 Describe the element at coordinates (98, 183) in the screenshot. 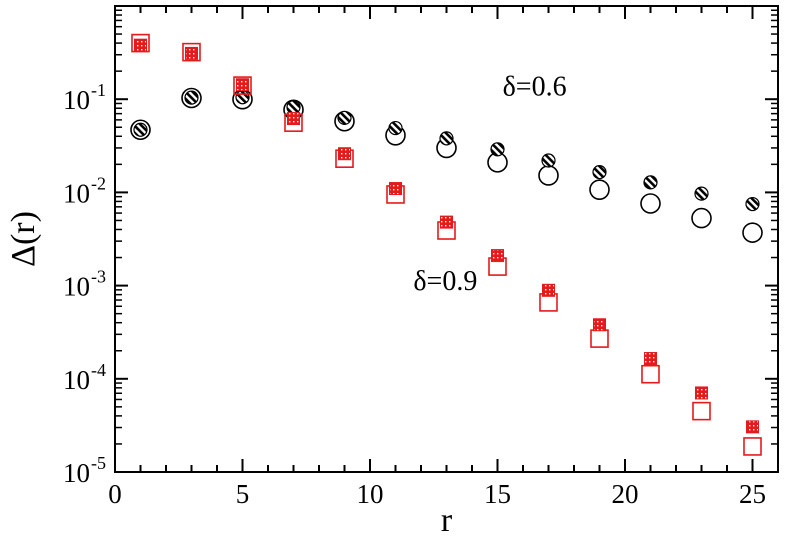

I see `y-tick-exponent: -2` at that location.